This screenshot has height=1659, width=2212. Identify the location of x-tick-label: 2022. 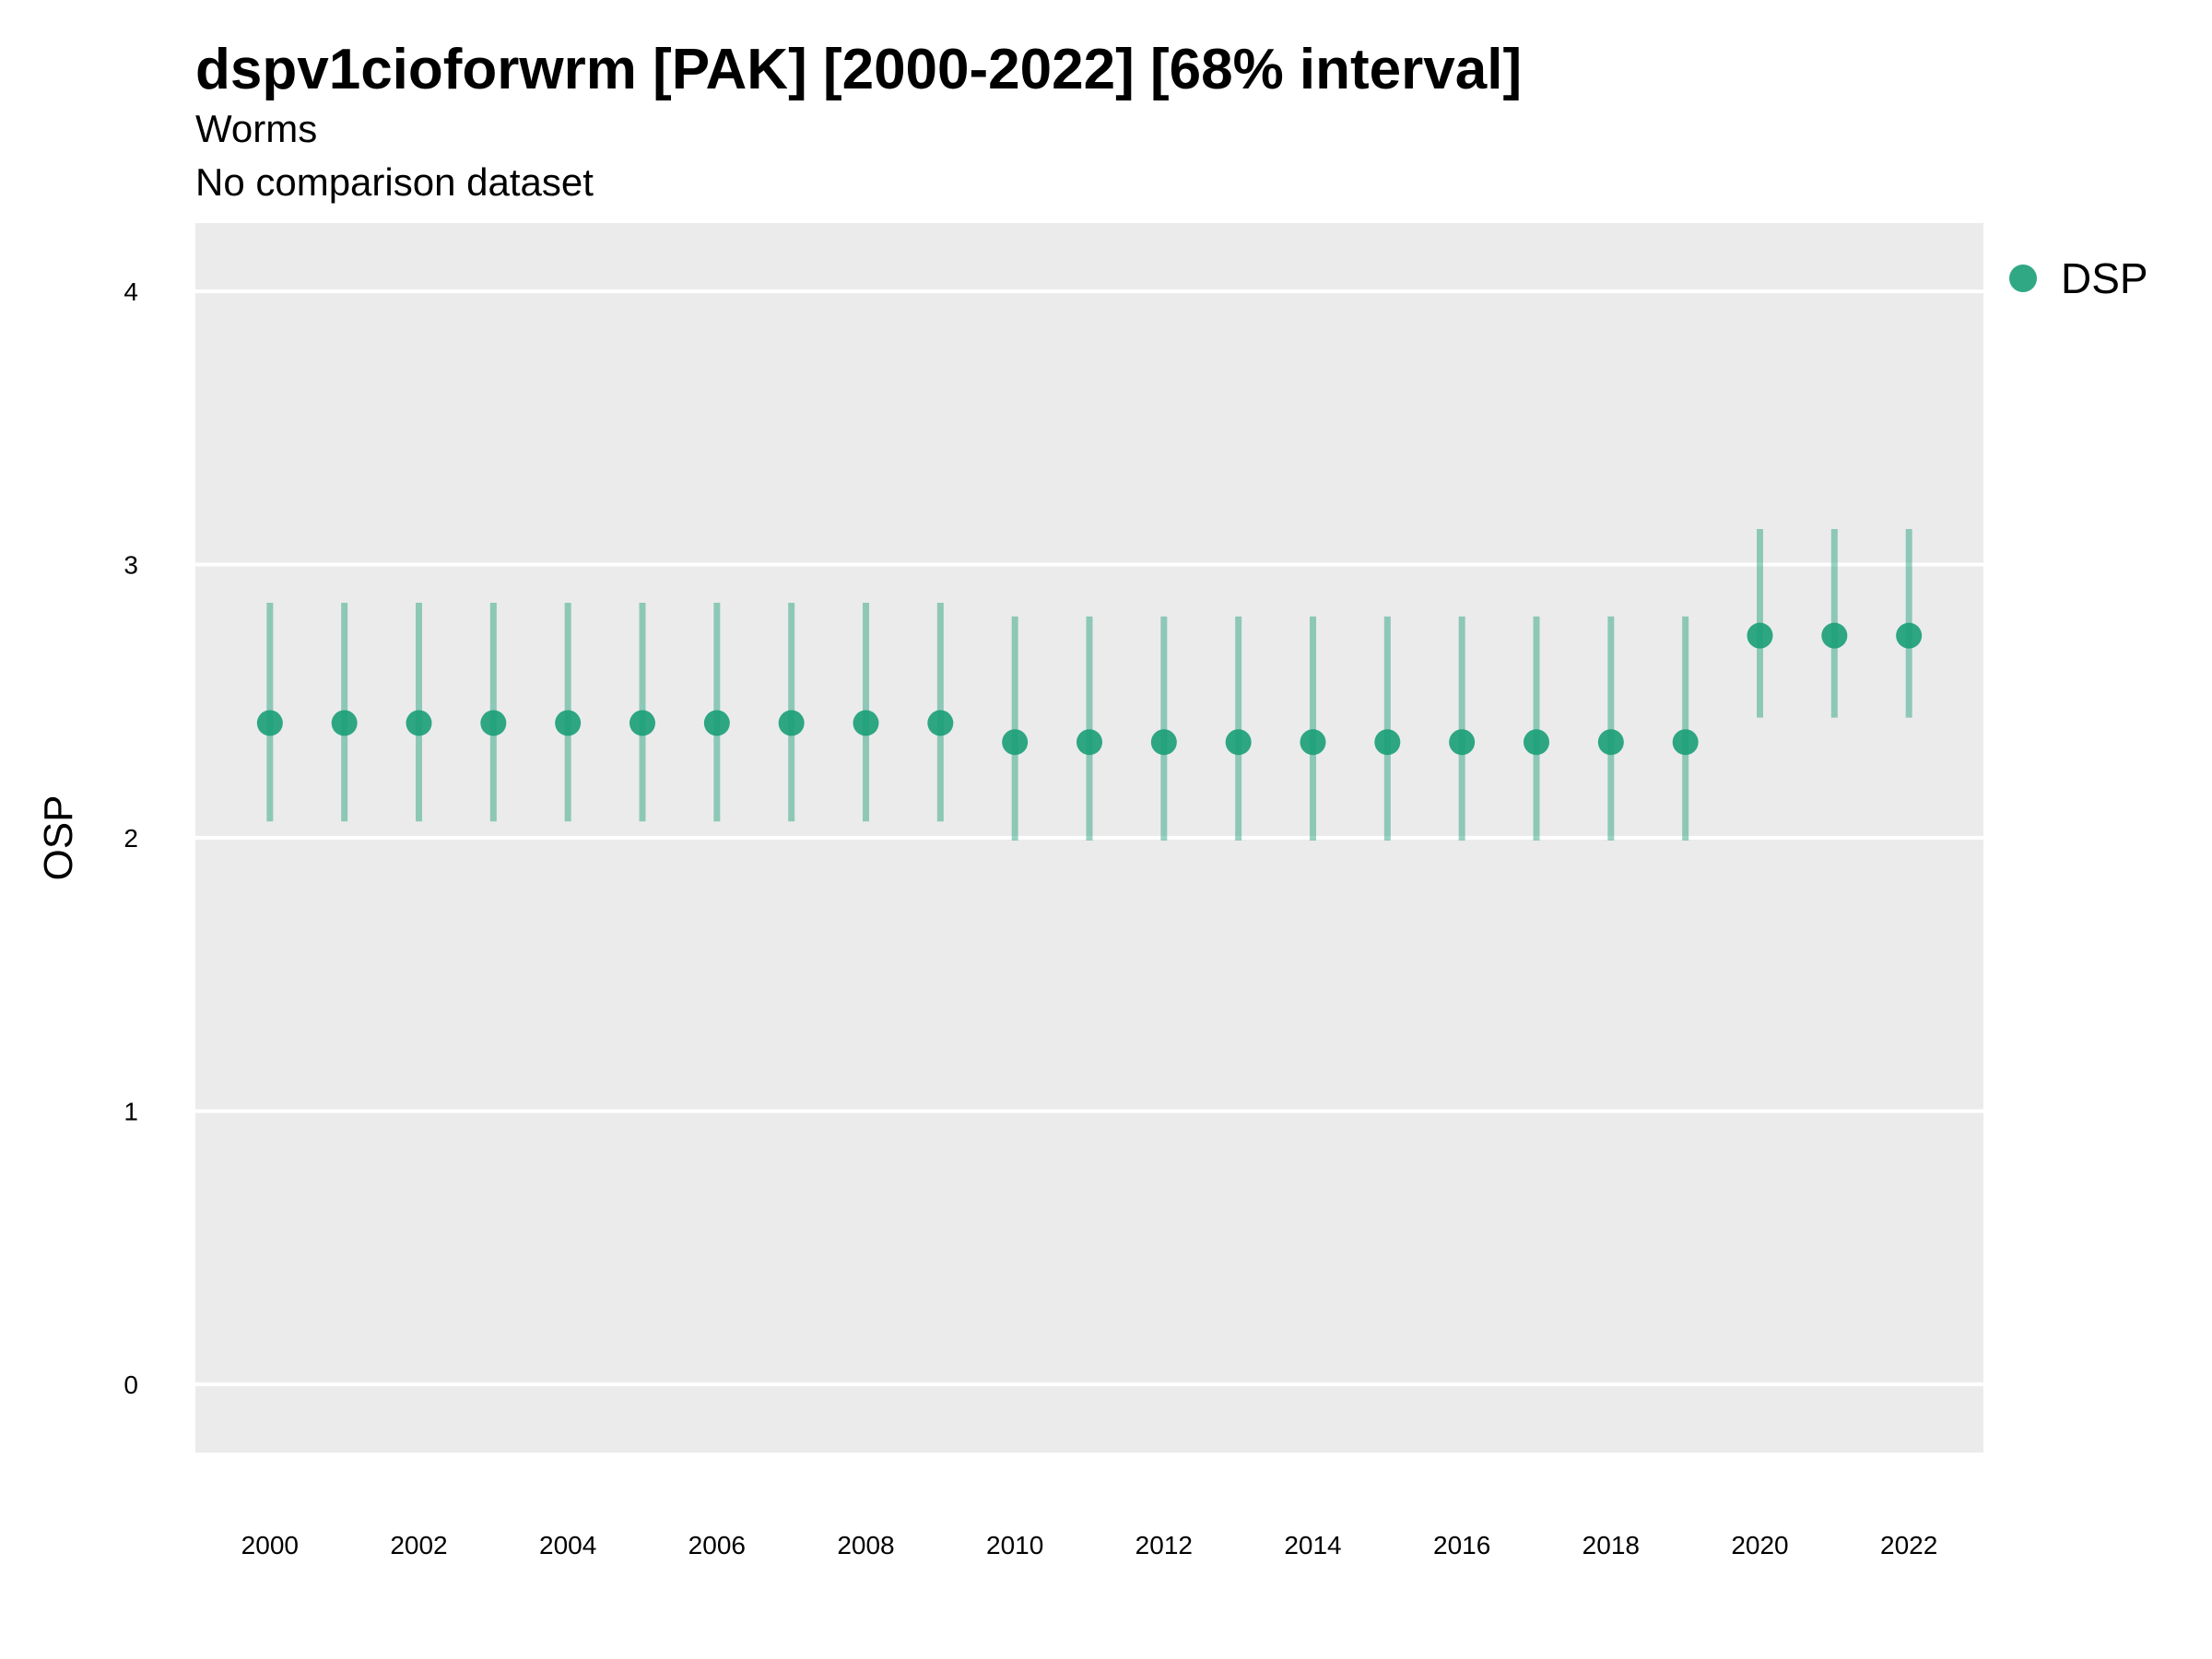
(1908, 1545).